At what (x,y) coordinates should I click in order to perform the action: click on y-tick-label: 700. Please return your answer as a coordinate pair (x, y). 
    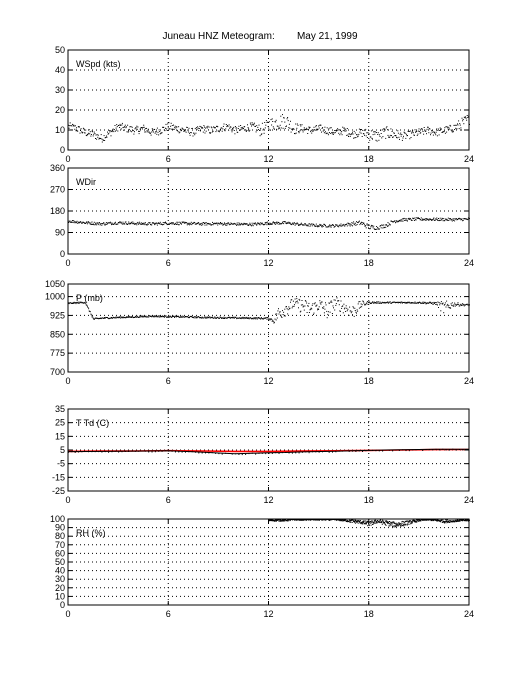
    Looking at the image, I should click on (57, 372).